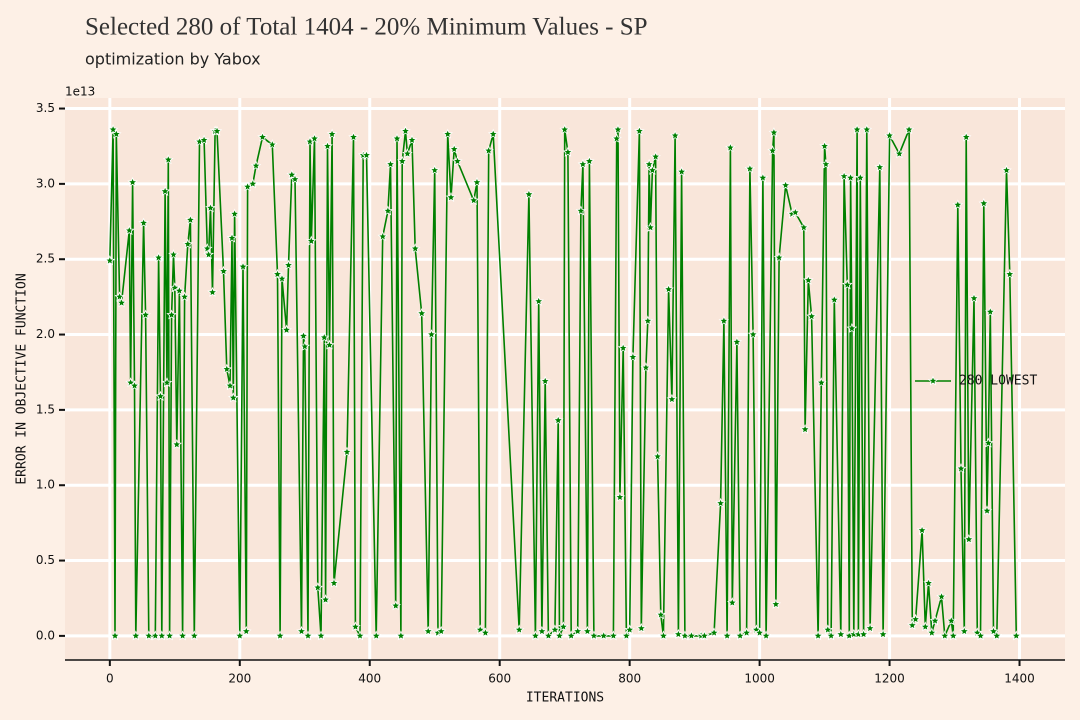  What do you see at coordinates (45, 560) in the screenshot?
I see `y-tick-label: 0.5` at bounding box center [45, 560].